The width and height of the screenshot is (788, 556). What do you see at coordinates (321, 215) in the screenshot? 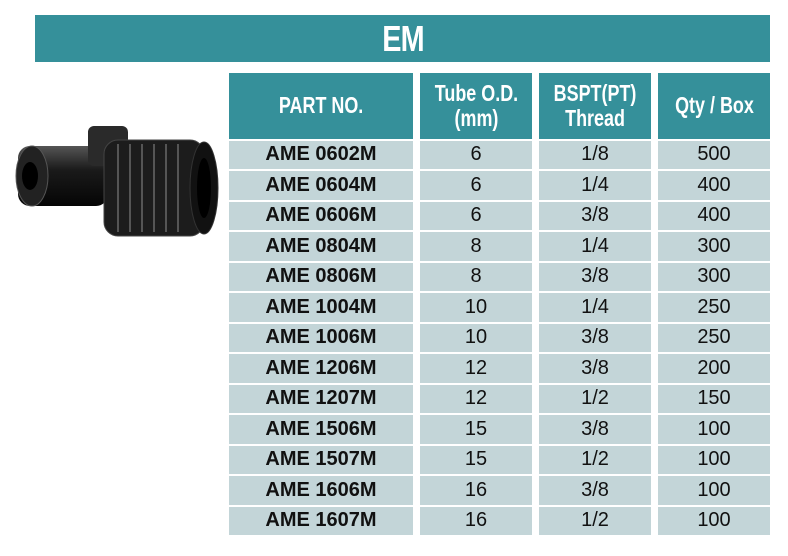
I see `cell-part-no: AME 0606M` at bounding box center [321, 215].